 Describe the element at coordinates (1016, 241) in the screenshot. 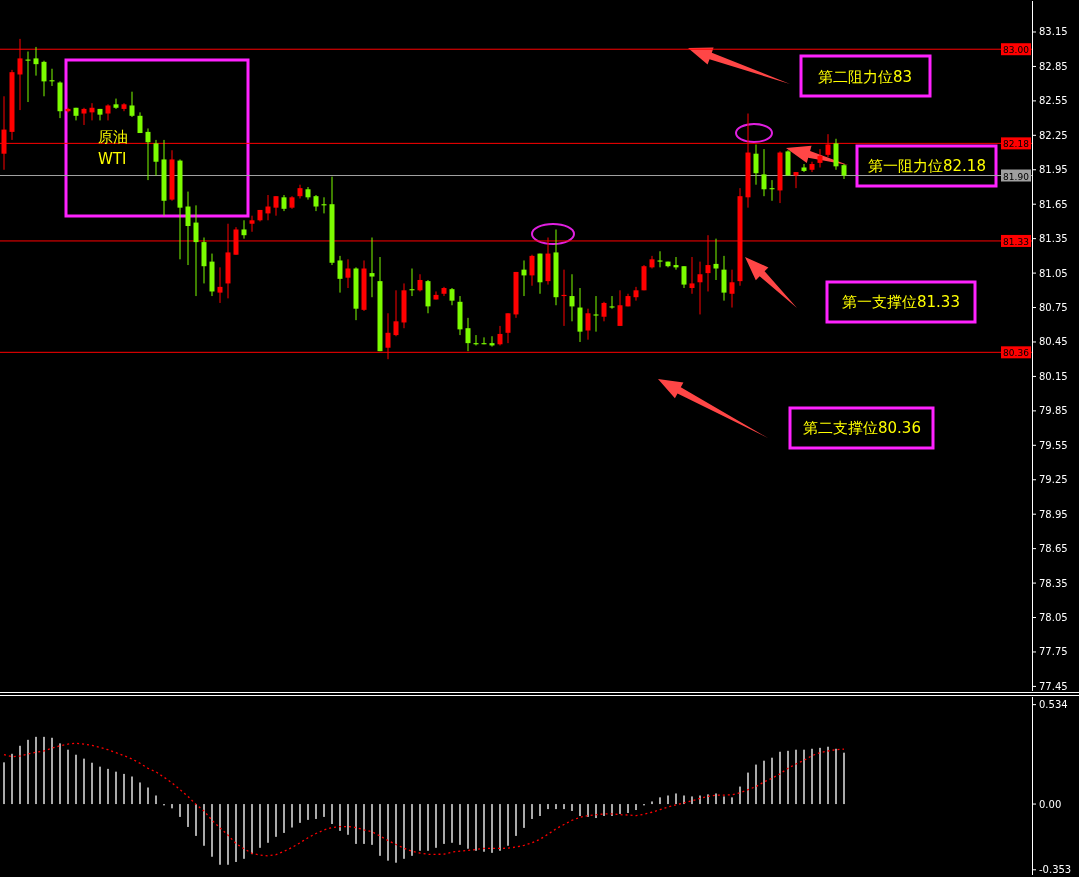

I see `ref-line-label: 81.33` at that location.